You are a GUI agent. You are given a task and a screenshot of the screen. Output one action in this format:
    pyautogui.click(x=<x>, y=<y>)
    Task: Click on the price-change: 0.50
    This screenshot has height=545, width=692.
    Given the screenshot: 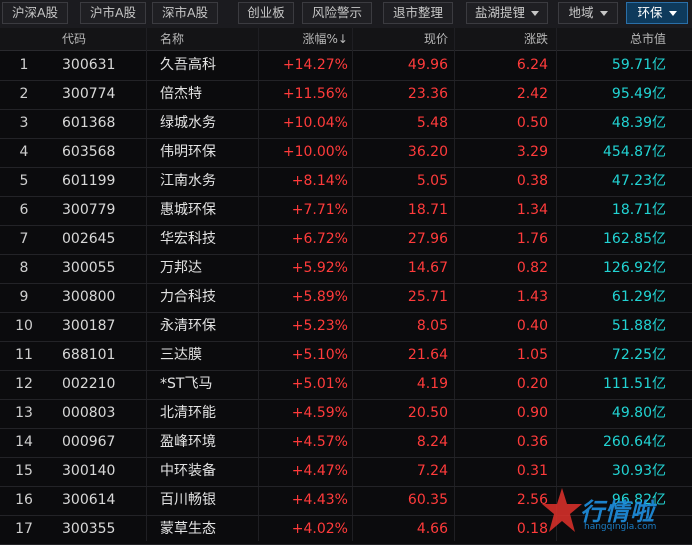 What is the action you would take?
    pyautogui.click(x=532, y=123)
    